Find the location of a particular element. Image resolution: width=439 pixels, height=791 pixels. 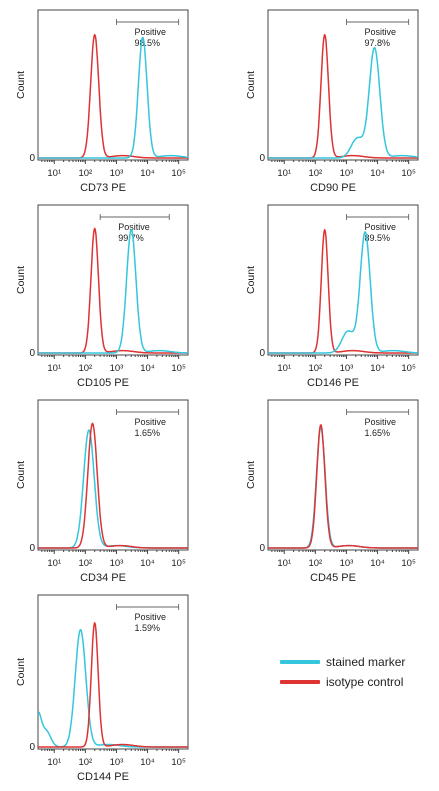

x-axis-label: CD144 PE is located at coordinates (103, 777).